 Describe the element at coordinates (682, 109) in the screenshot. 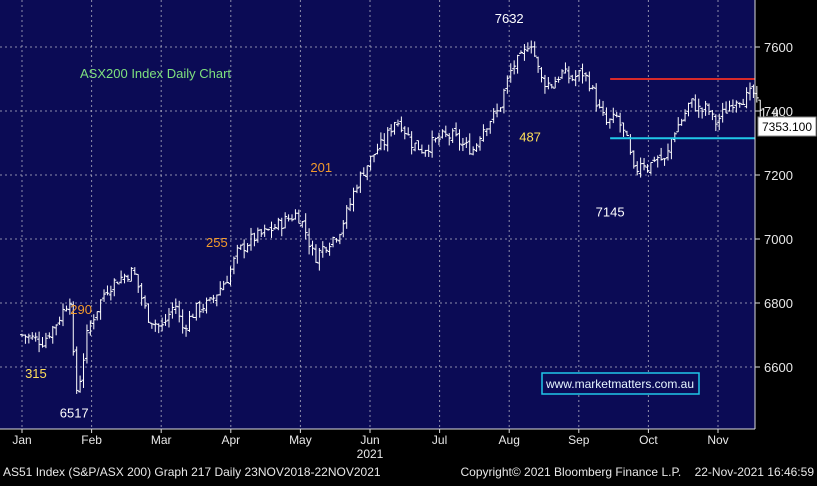

I see `horizontal-levels` at that location.